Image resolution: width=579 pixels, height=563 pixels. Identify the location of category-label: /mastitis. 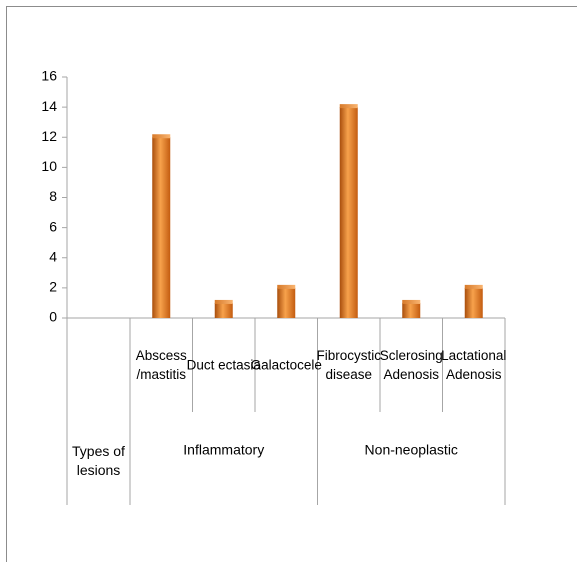
(161, 374).